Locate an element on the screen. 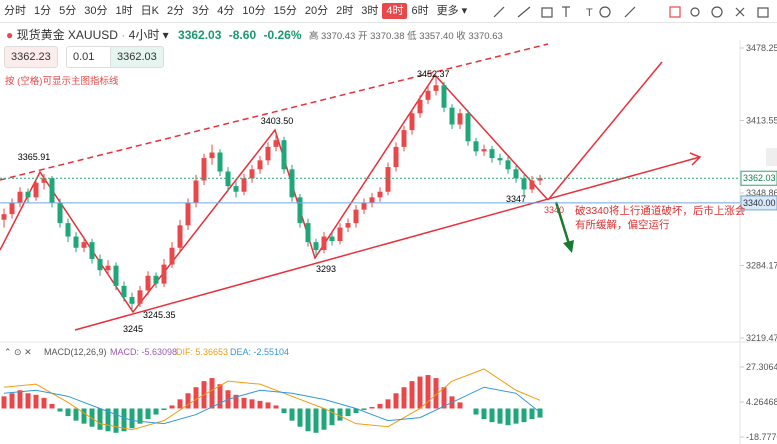 Image resolution: width=777 pixels, height=444 pixels. icons: T is located at coordinates (631, 12).